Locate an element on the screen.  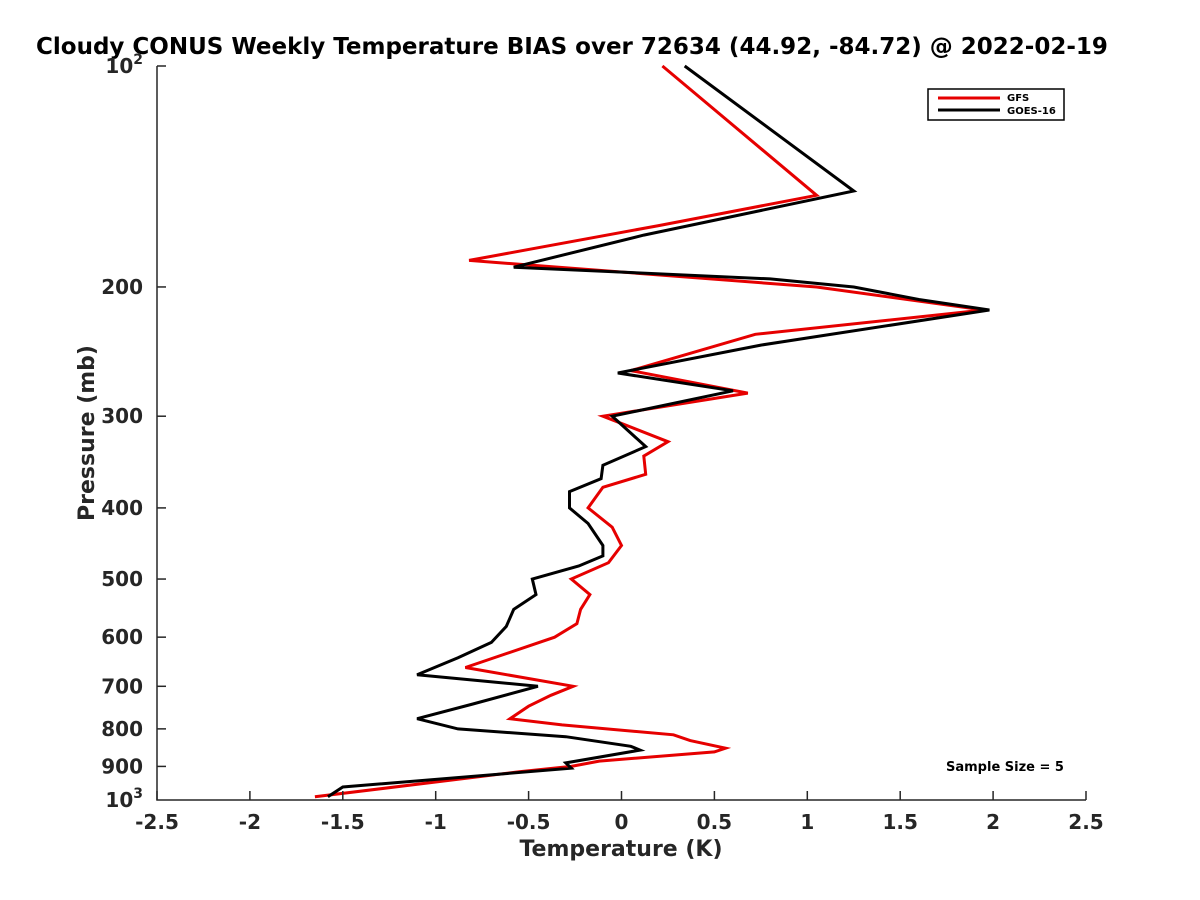
y-tick-label: 500 is located at coordinates (122, 579).